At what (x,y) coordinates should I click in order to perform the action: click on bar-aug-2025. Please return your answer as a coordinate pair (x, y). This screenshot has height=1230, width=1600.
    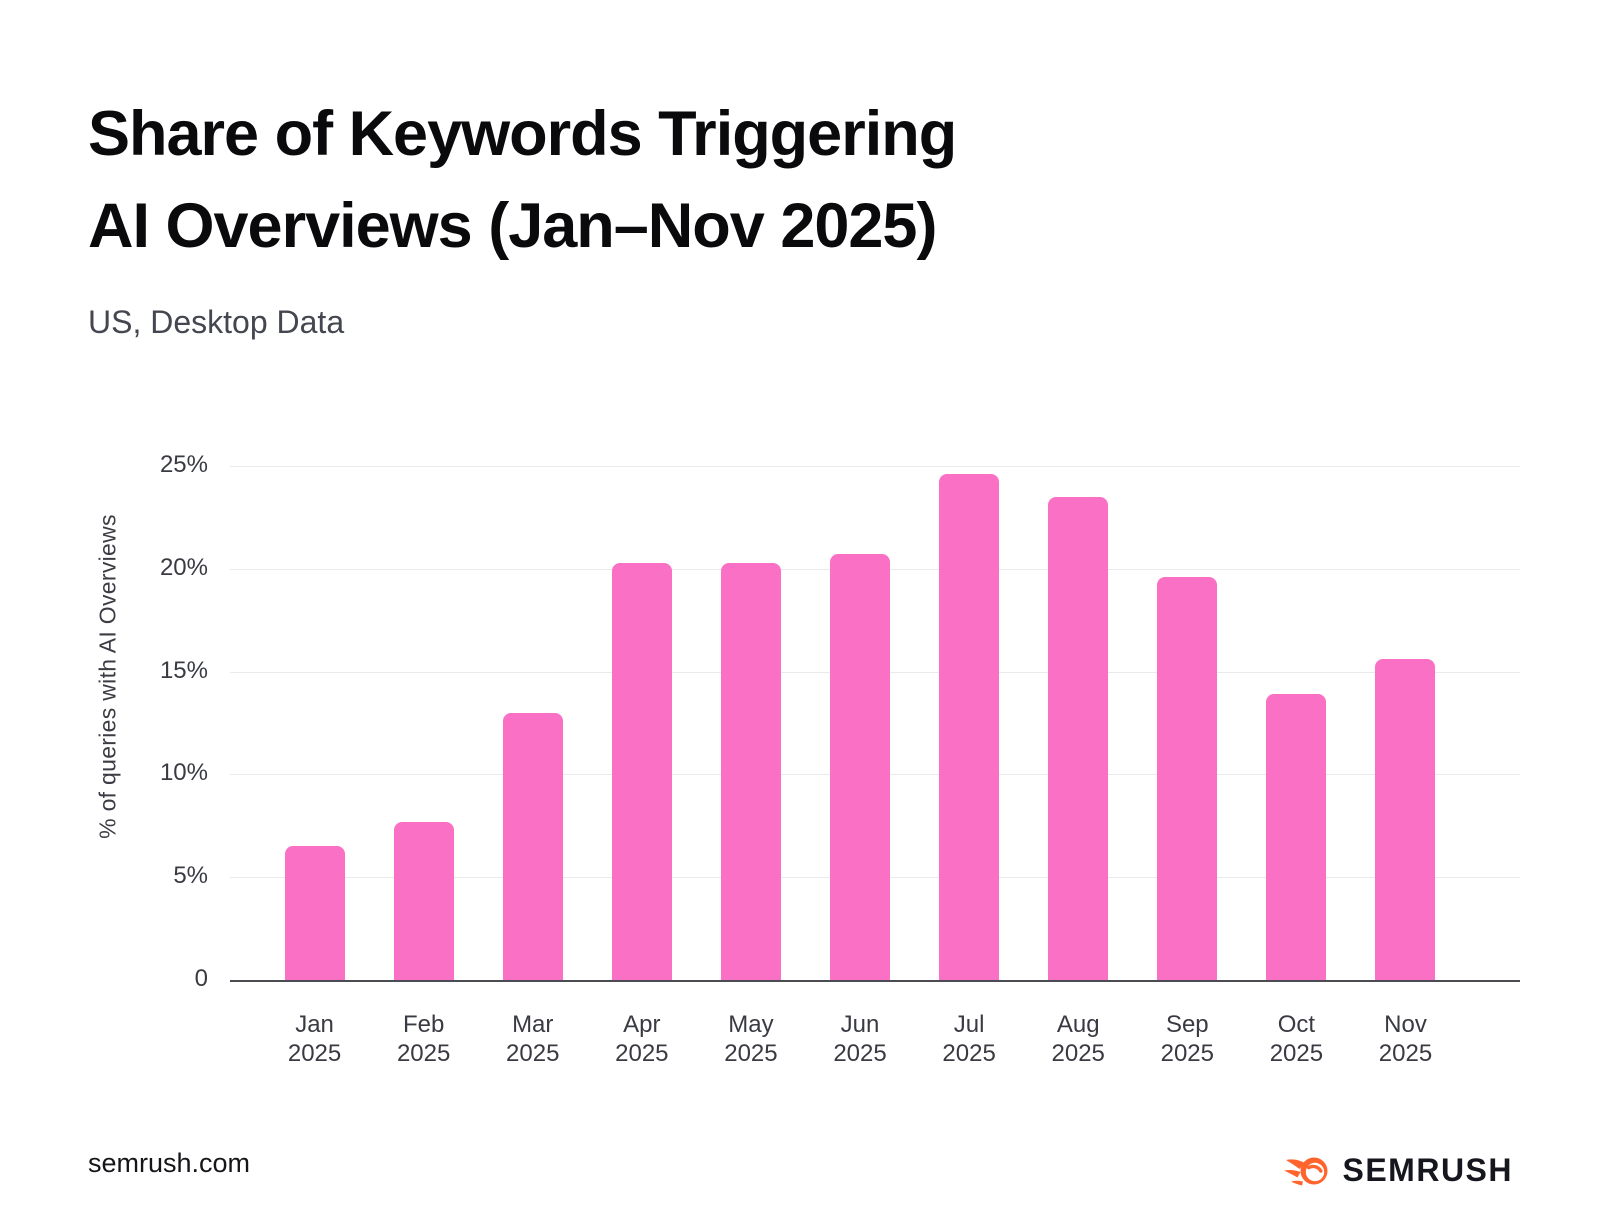
    Looking at the image, I should click on (1078, 738).